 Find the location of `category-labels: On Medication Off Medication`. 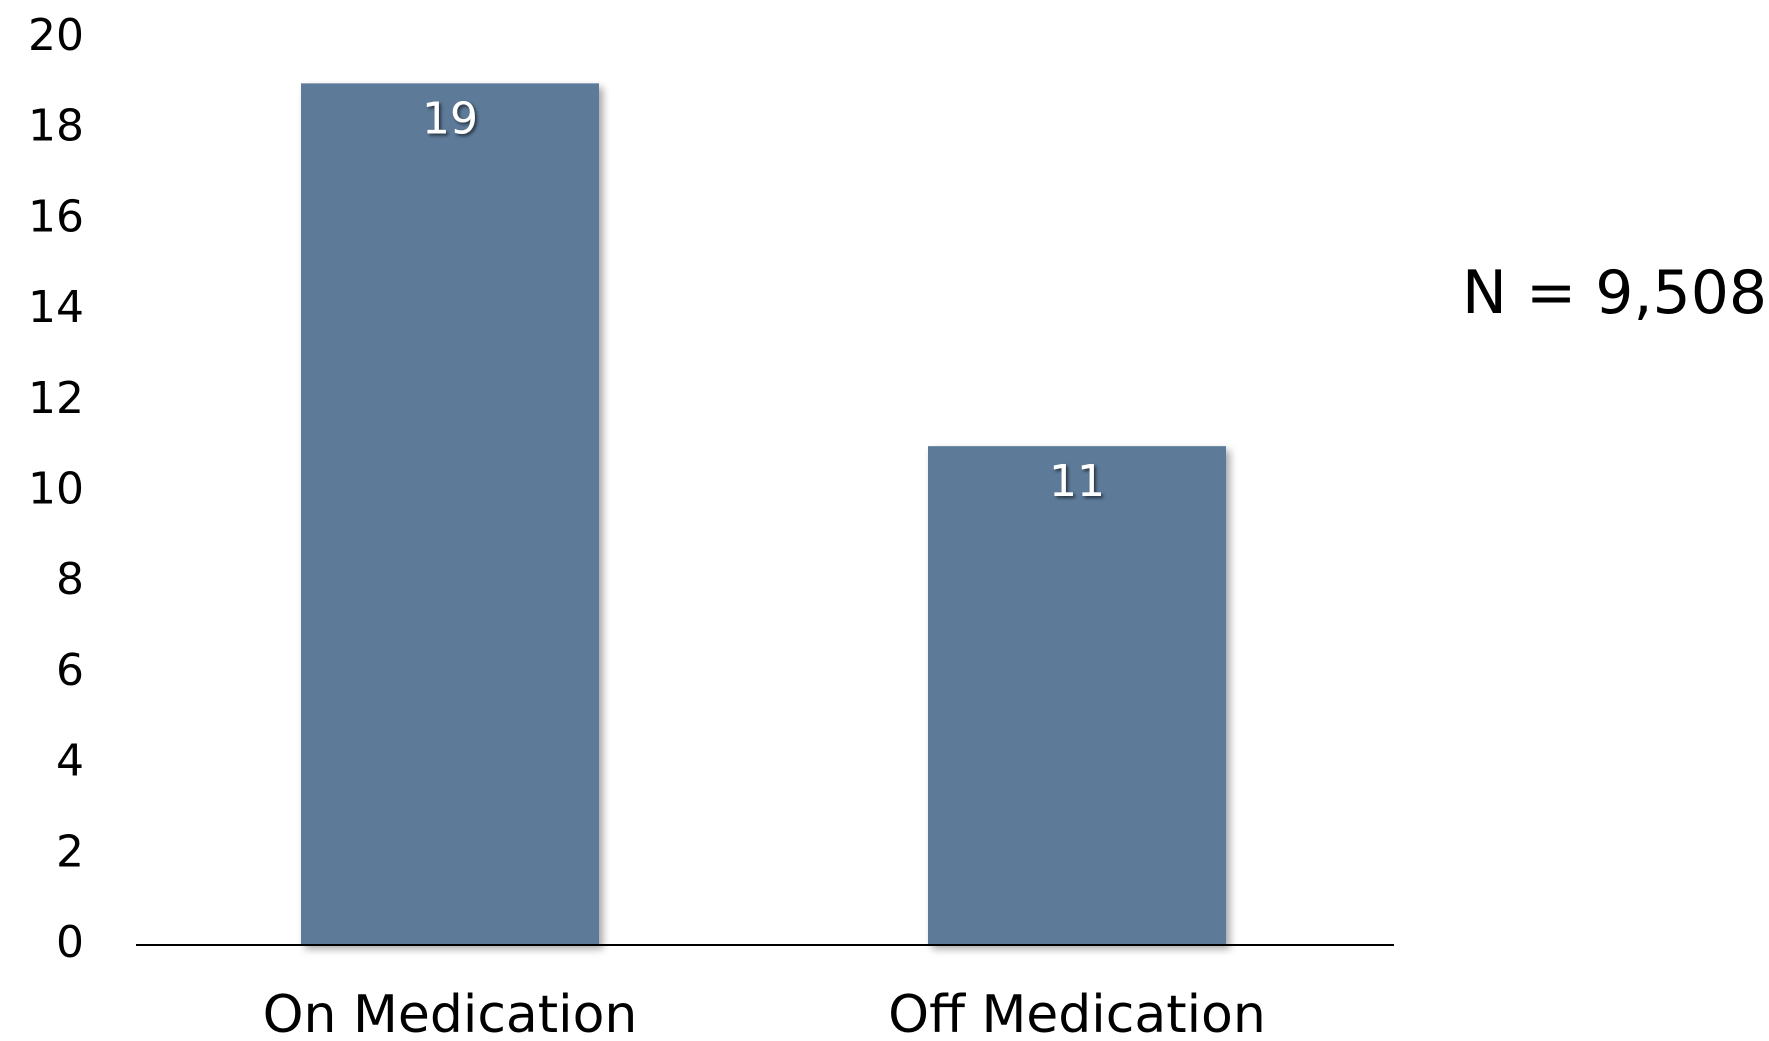

category-labels: On Medication Off Medication is located at coordinates (764, 1013).